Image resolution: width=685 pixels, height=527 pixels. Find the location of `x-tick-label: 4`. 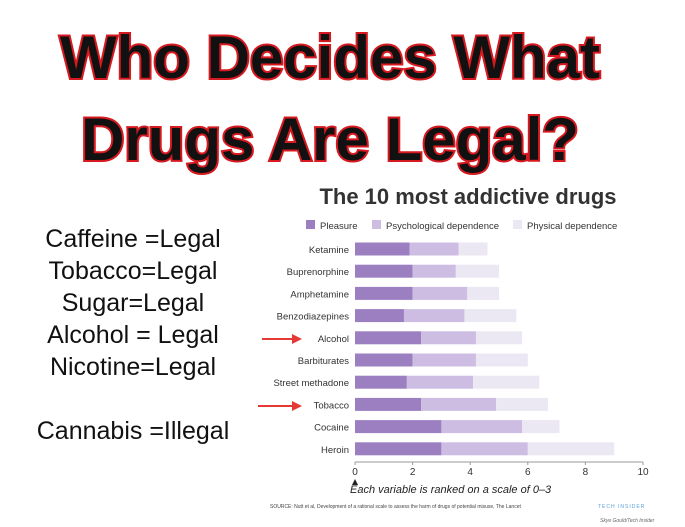

x-tick-label: 4 is located at coordinates (470, 472).